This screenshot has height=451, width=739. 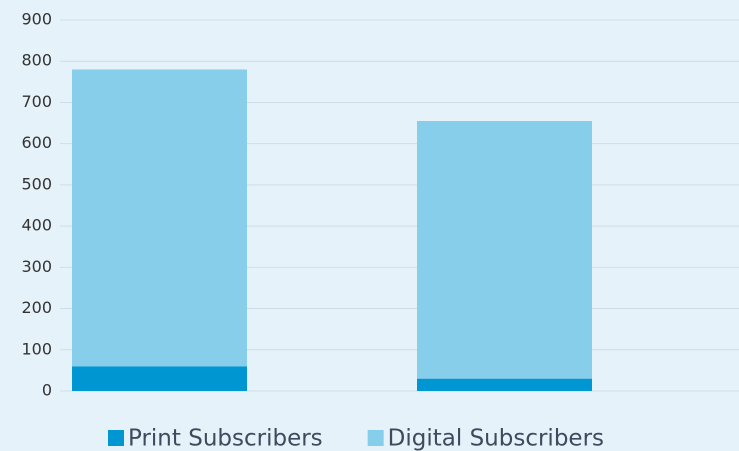 What do you see at coordinates (36, 101) in the screenshot?
I see `y-tick-label: 700` at bounding box center [36, 101].